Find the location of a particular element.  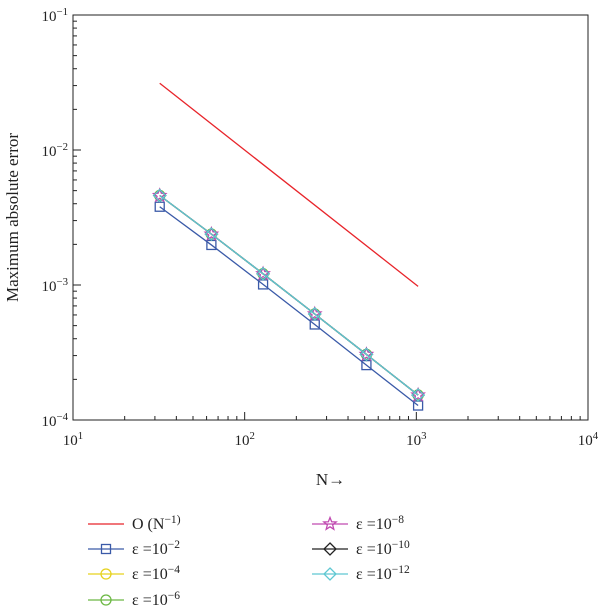

x-tick-label: 10¹ is located at coordinates (73, 439).